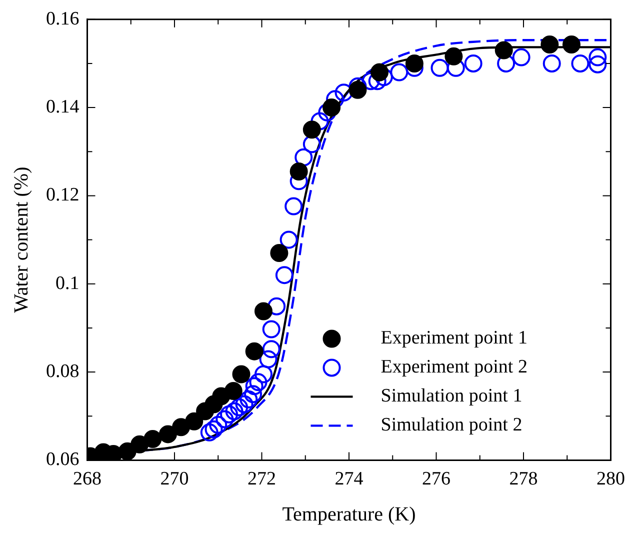  I want to click on y-tick-label: 0.06, so click(63, 459).